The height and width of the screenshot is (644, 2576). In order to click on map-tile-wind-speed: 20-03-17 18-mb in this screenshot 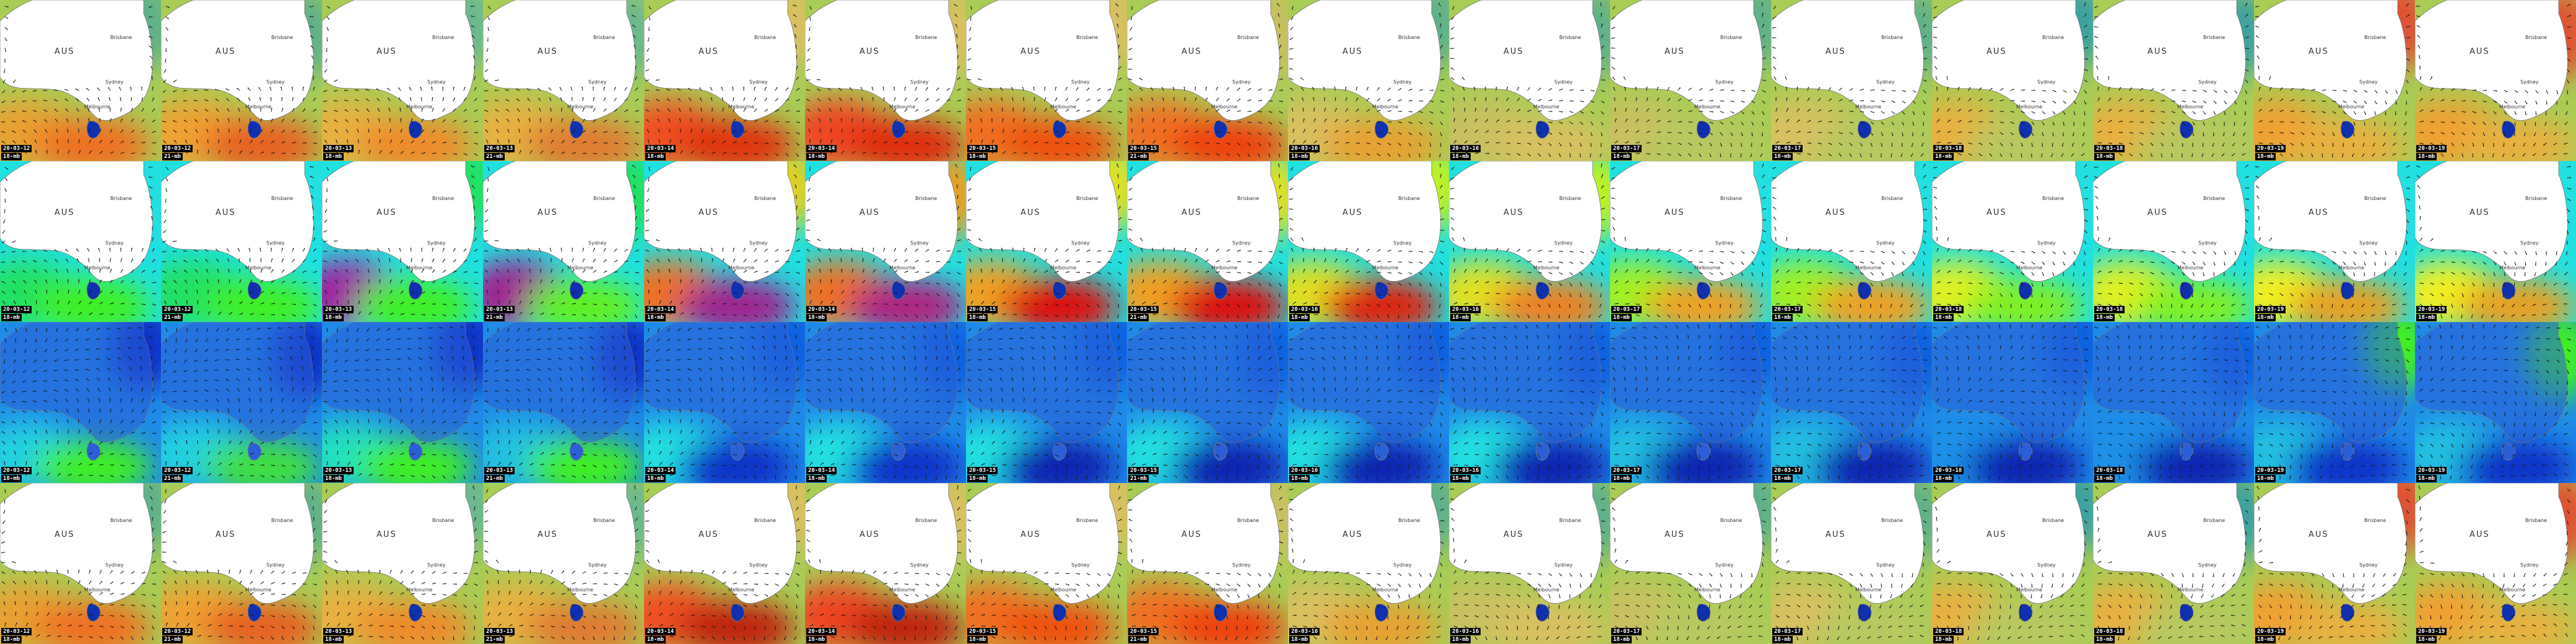, I will do `click(1690, 402)`.